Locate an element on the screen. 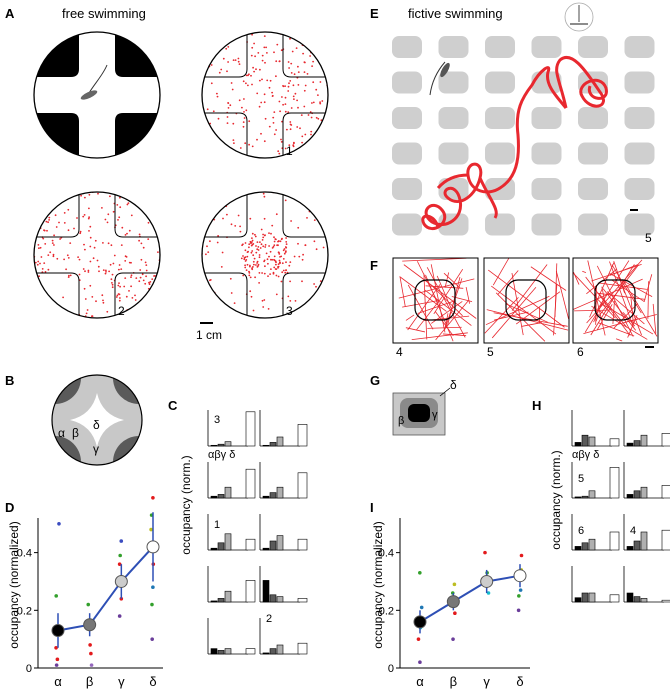  corner-outline is located at coordinates (225, 295).